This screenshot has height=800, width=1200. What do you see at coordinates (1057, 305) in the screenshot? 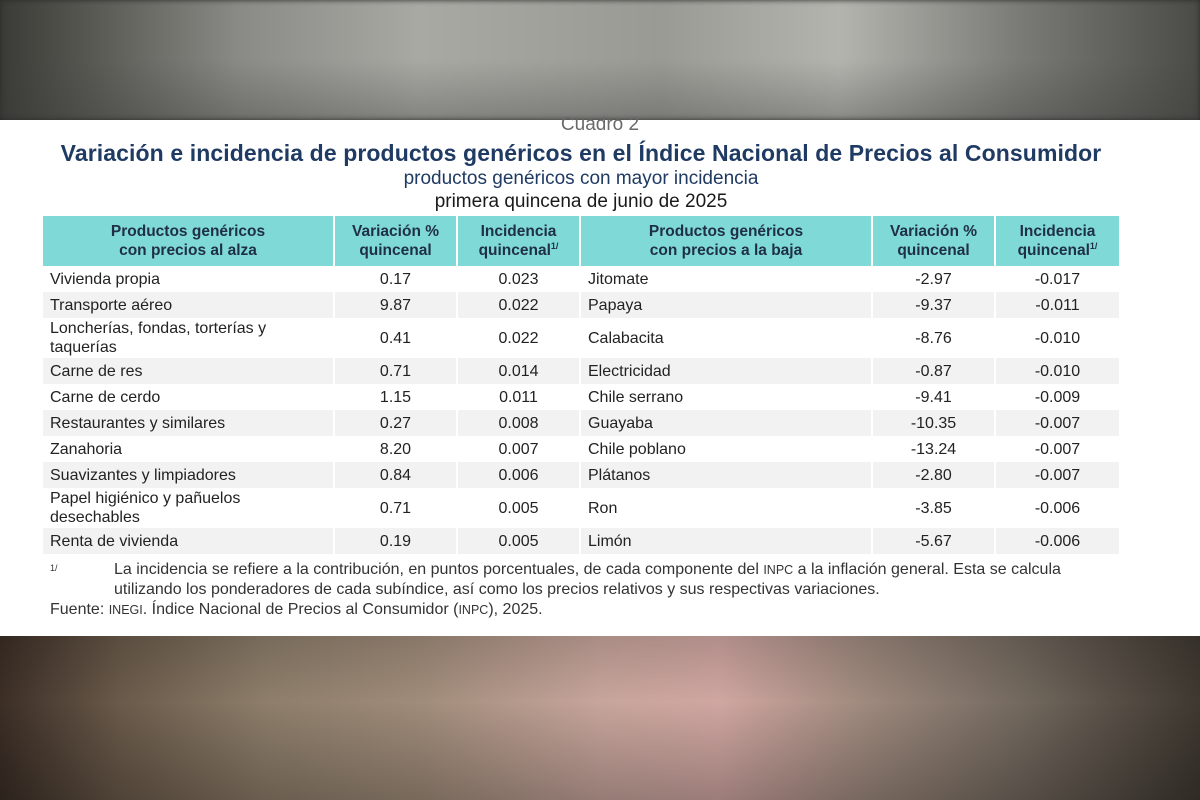
I see `incidence-down: -0.011` at bounding box center [1057, 305].